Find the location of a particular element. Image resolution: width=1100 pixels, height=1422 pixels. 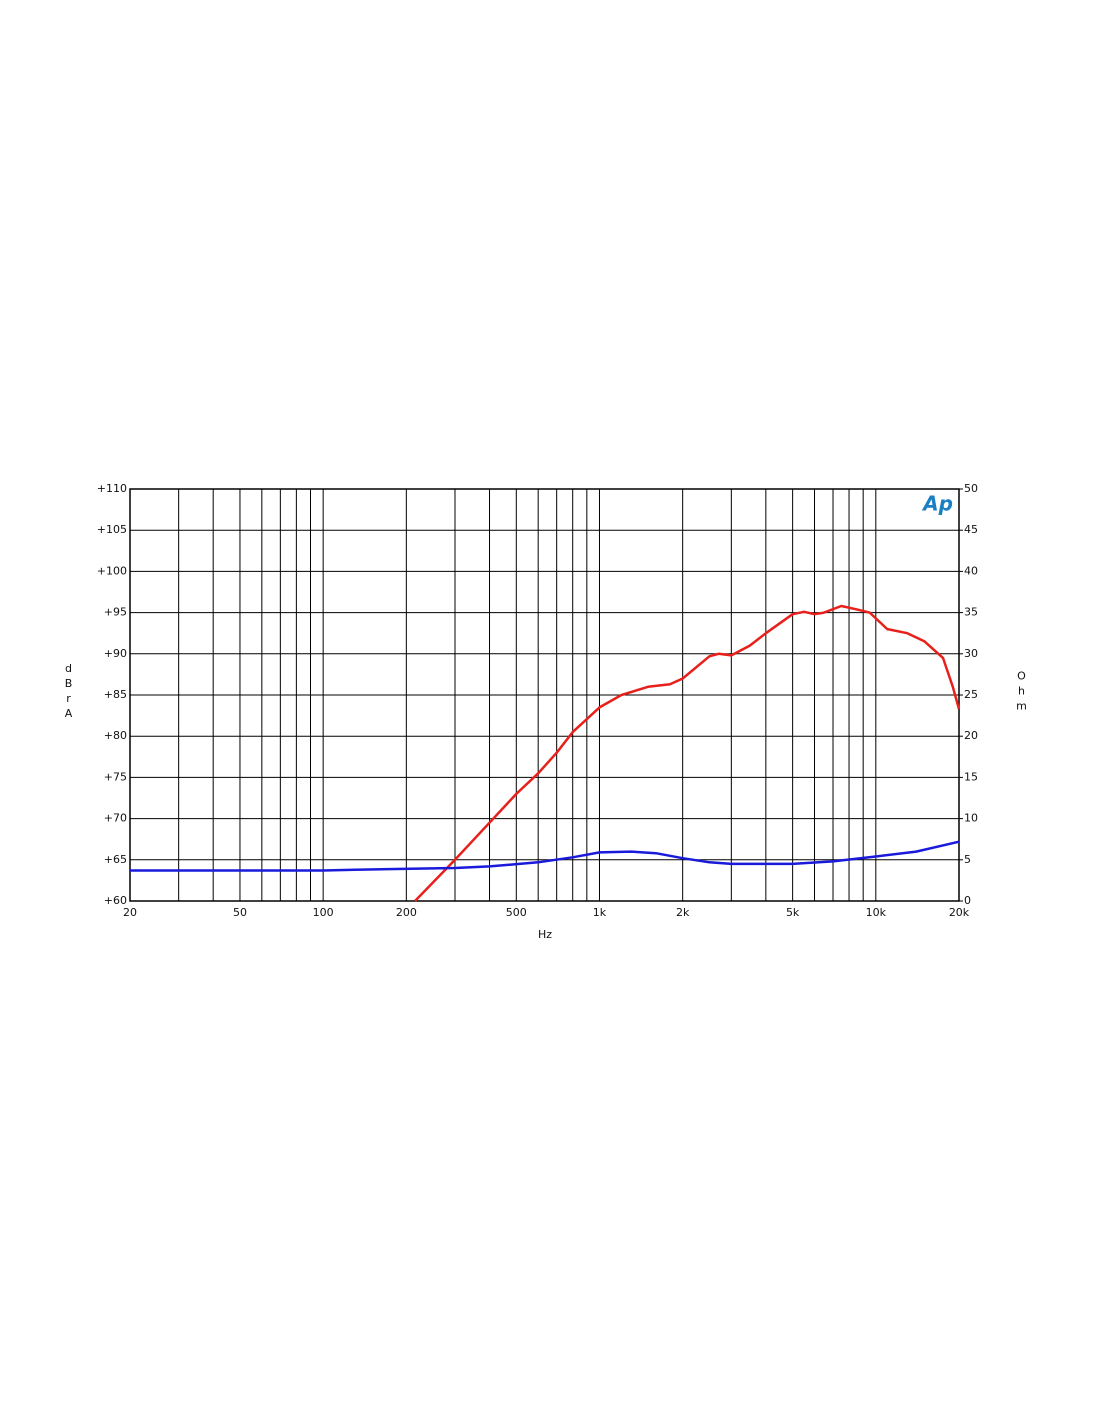

y2-axis-label: Ohm is located at coordinates (1021, 692).